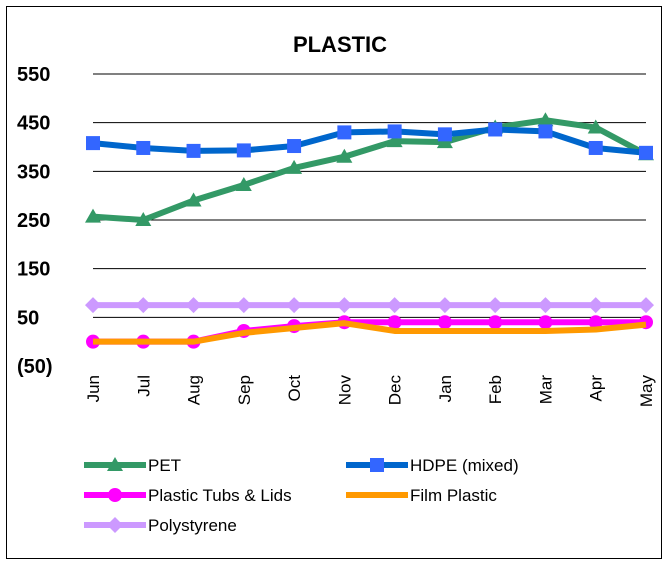 The image size is (670, 567). I want to click on legend-item: Film Plastic, so click(421, 495).